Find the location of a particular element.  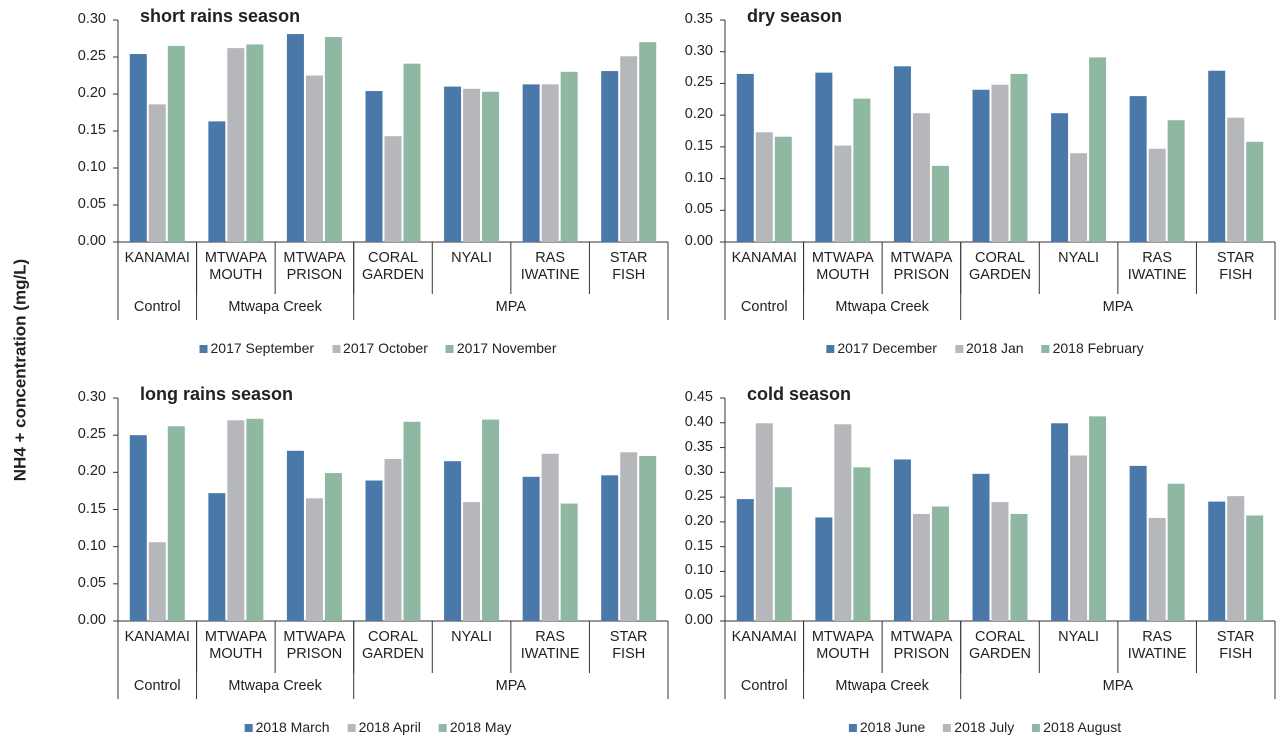

chart-title: long rains season is located at coordinates (217, 394).